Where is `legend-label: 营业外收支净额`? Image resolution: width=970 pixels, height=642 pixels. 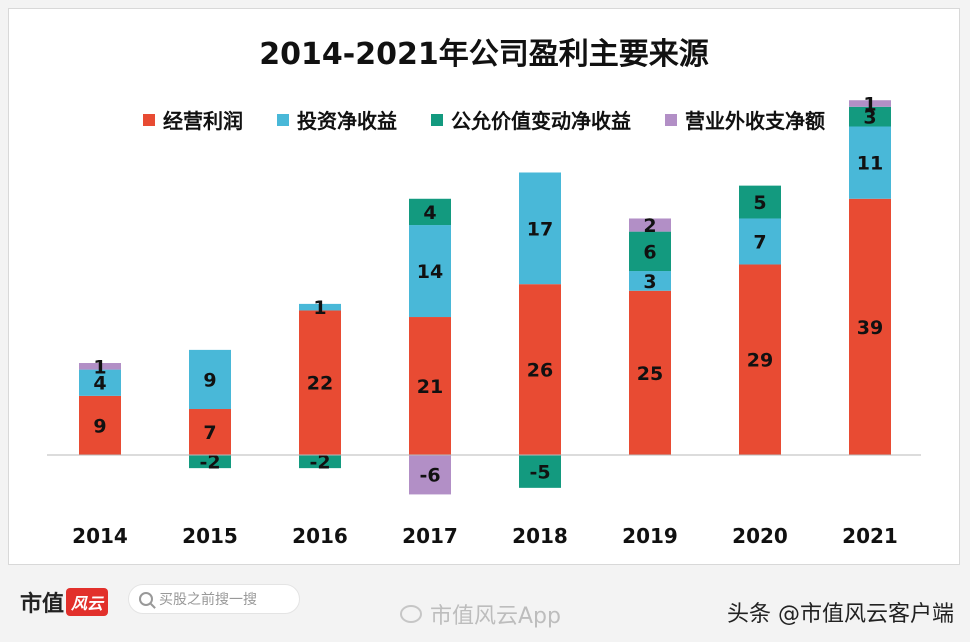
legend-label: 营业外收支净额 is located at coordinates (755, 121).